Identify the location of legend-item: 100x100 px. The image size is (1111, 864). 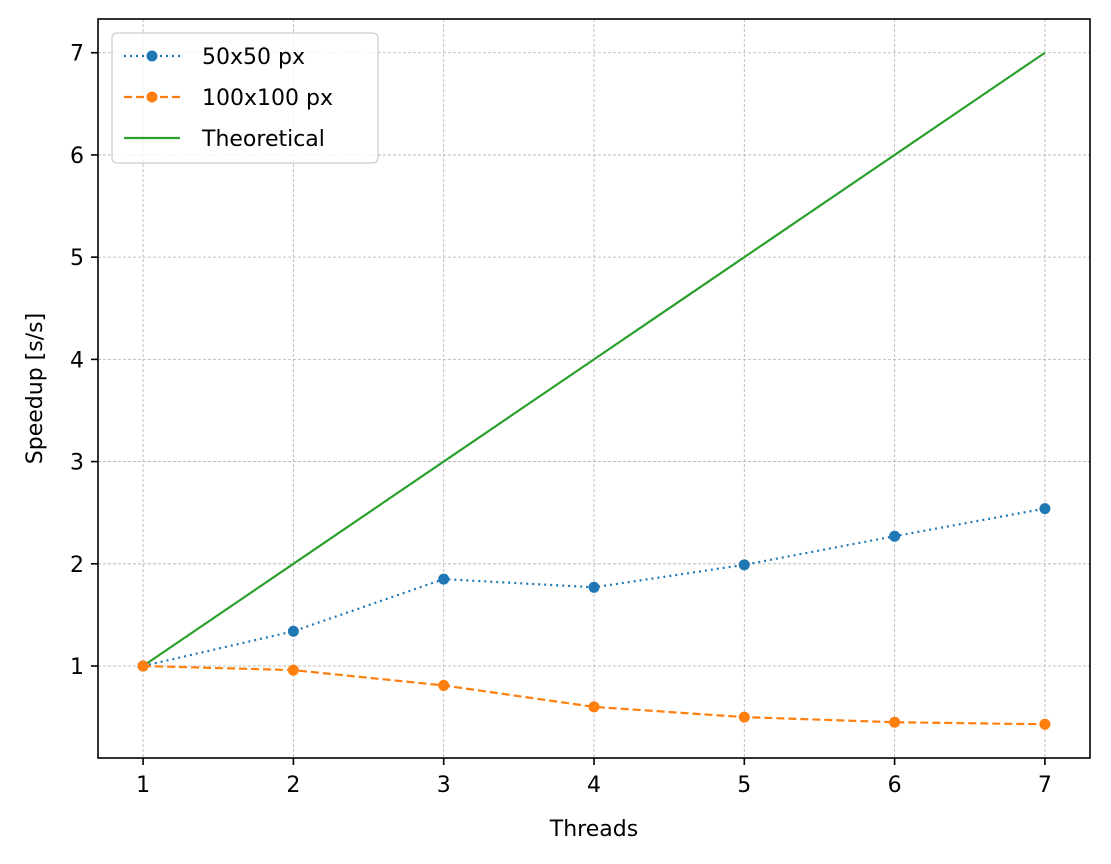
(228, 98).